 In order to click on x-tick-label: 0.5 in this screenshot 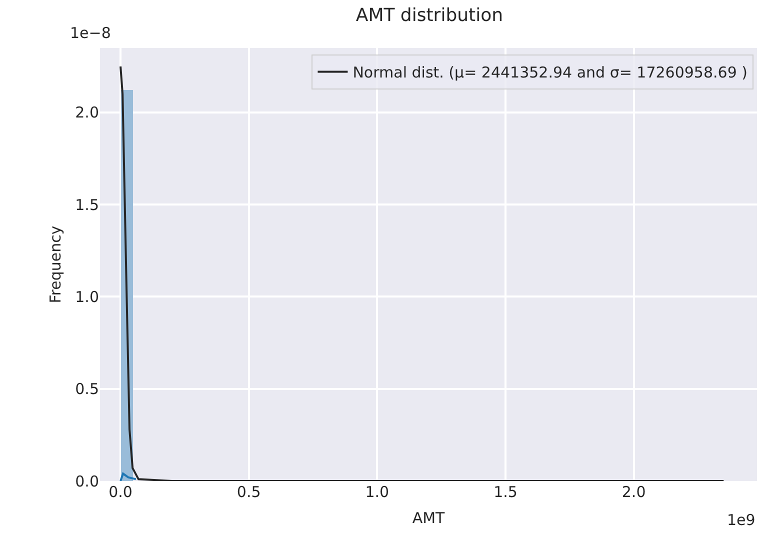, I will do `click(248, 492)`.